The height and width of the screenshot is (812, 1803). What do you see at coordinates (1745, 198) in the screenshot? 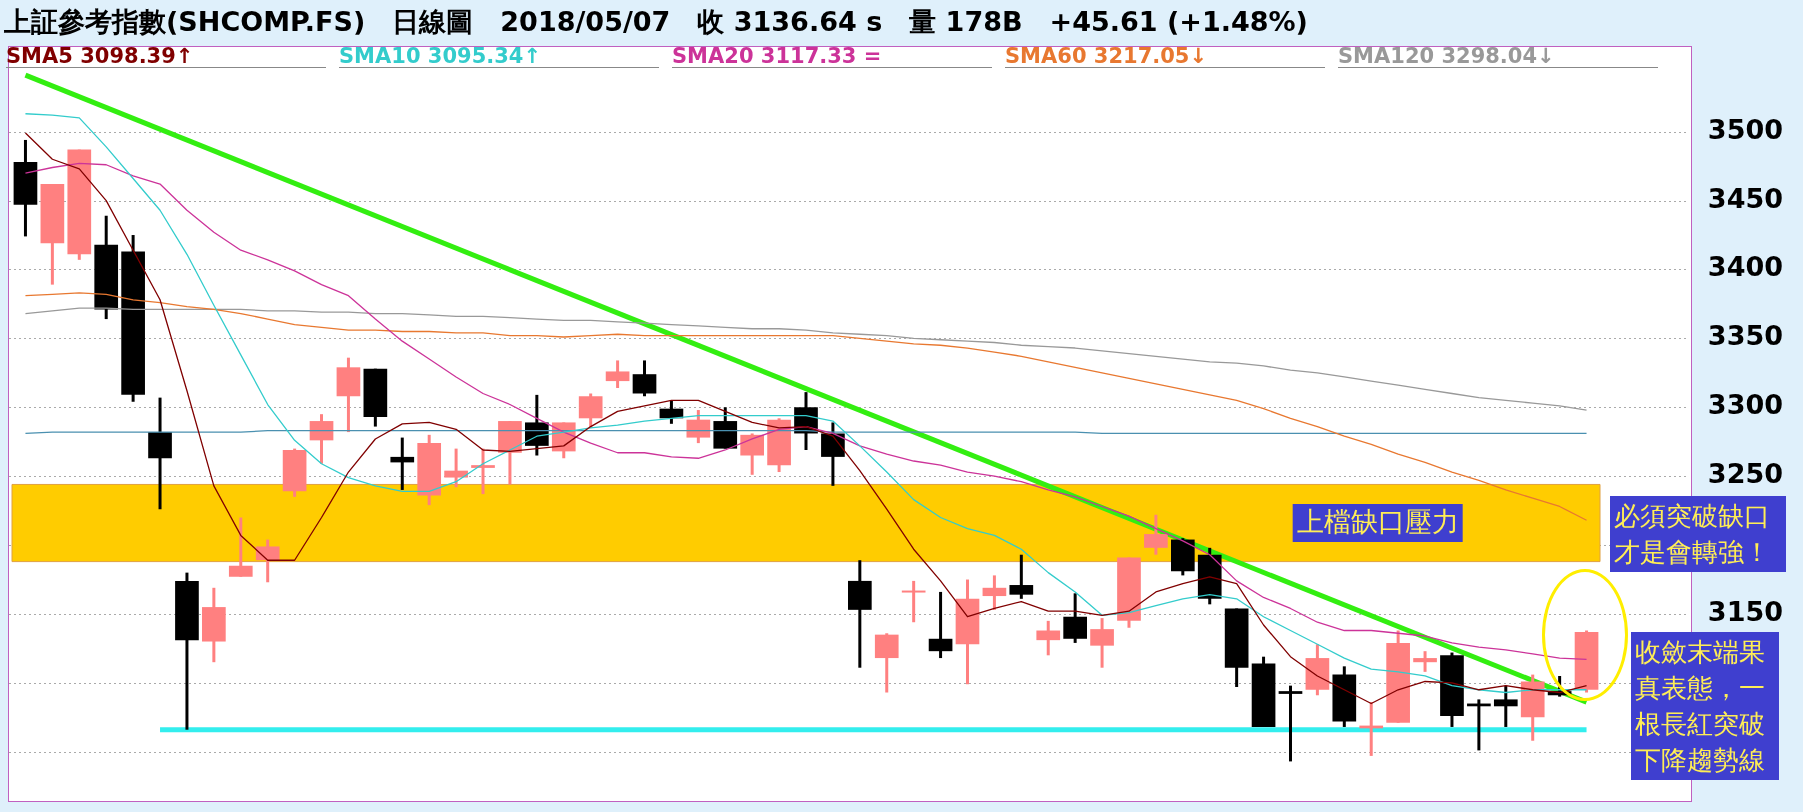
I see `y-tick-label: 3450` at bounding box center [1745, 198].